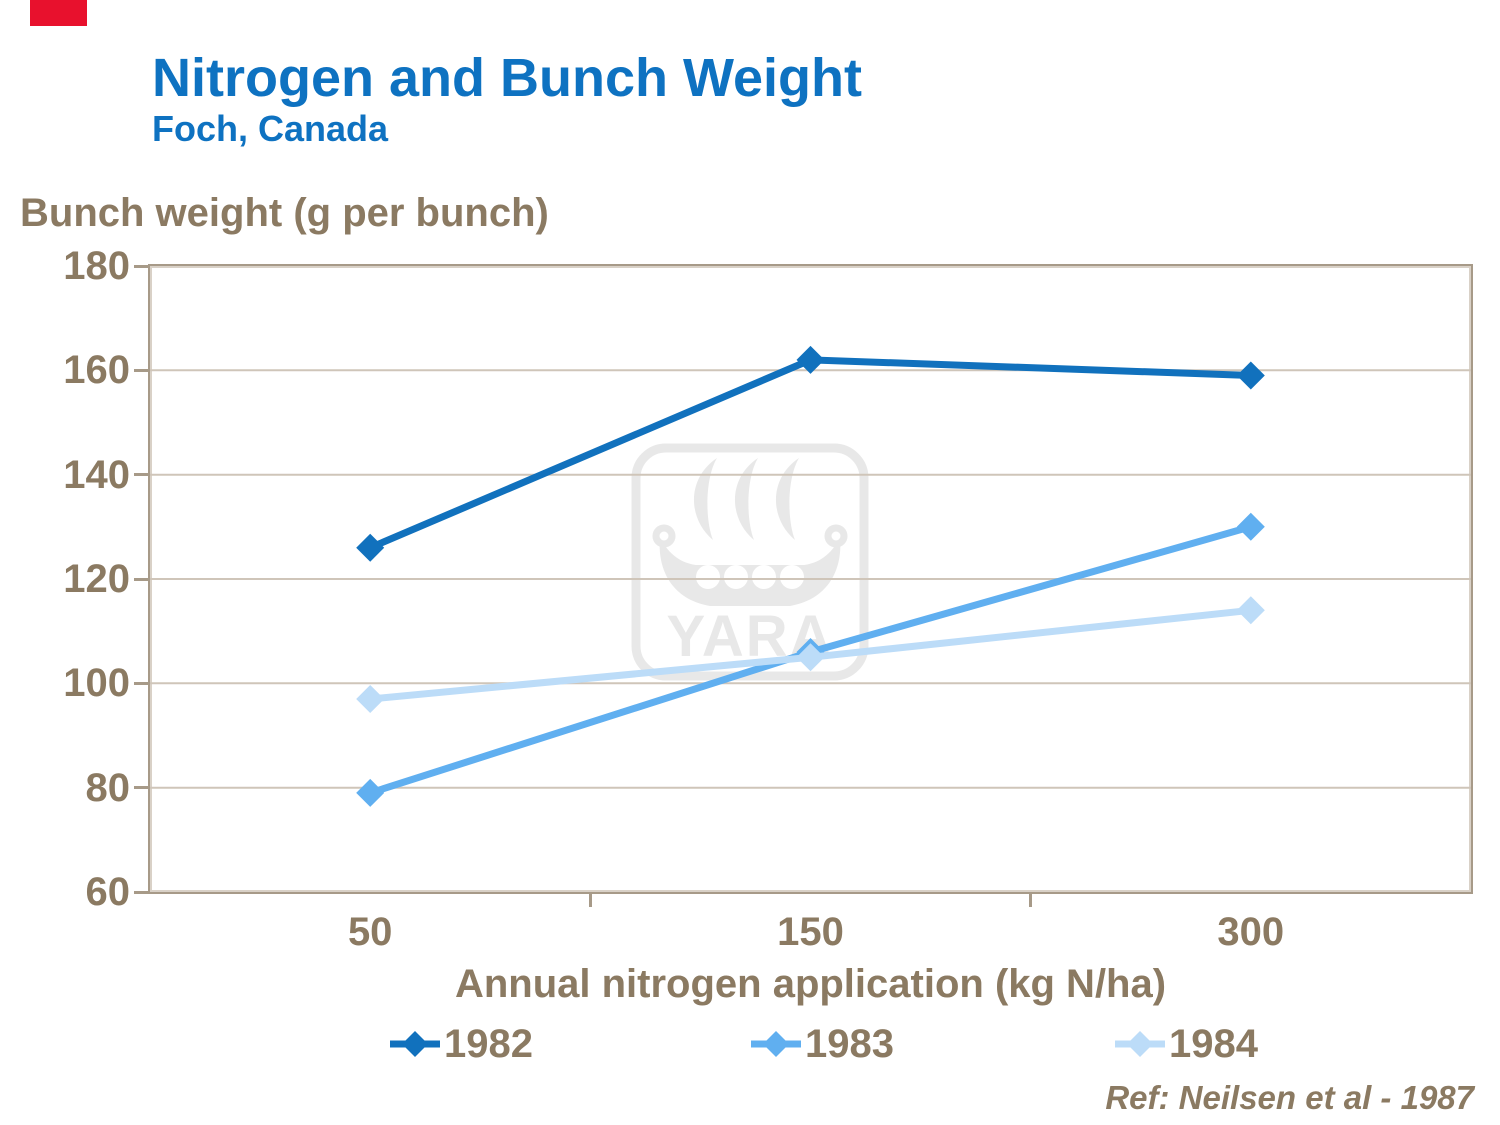  What do you see at coordinates (810, 932) in the screenshot?
I see `x-tick-label-150: 150` at bounding box center [810, 932].